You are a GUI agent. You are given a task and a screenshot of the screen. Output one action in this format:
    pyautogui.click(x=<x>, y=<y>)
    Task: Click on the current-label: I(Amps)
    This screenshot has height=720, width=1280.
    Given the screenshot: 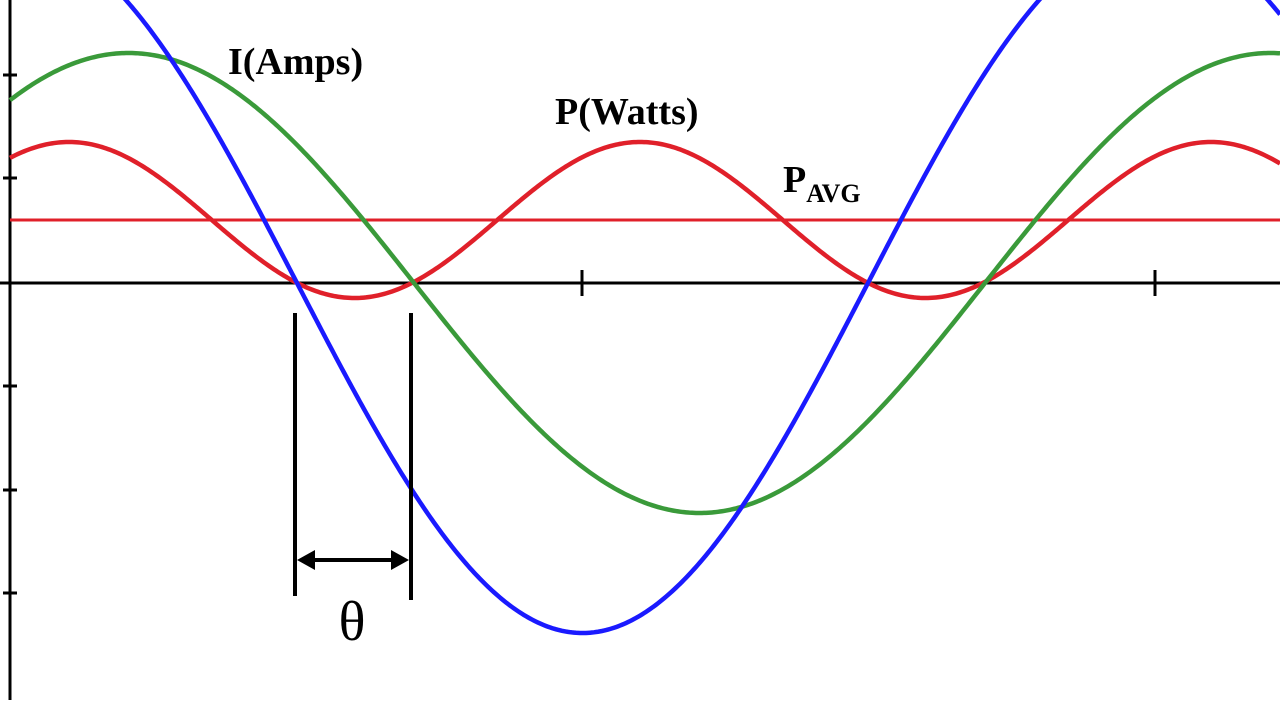 What is the action you would take?
    pyautogui.click(x=295, y=62)
    